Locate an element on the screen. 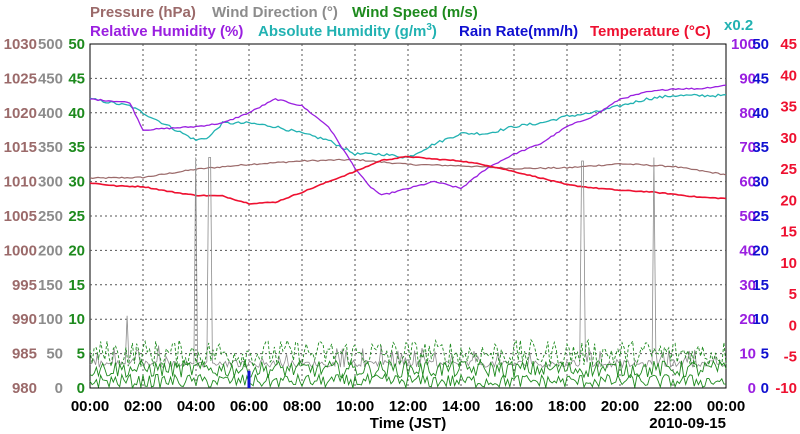  tick-label-temperature: 30 is located at coordinates (788, 138).